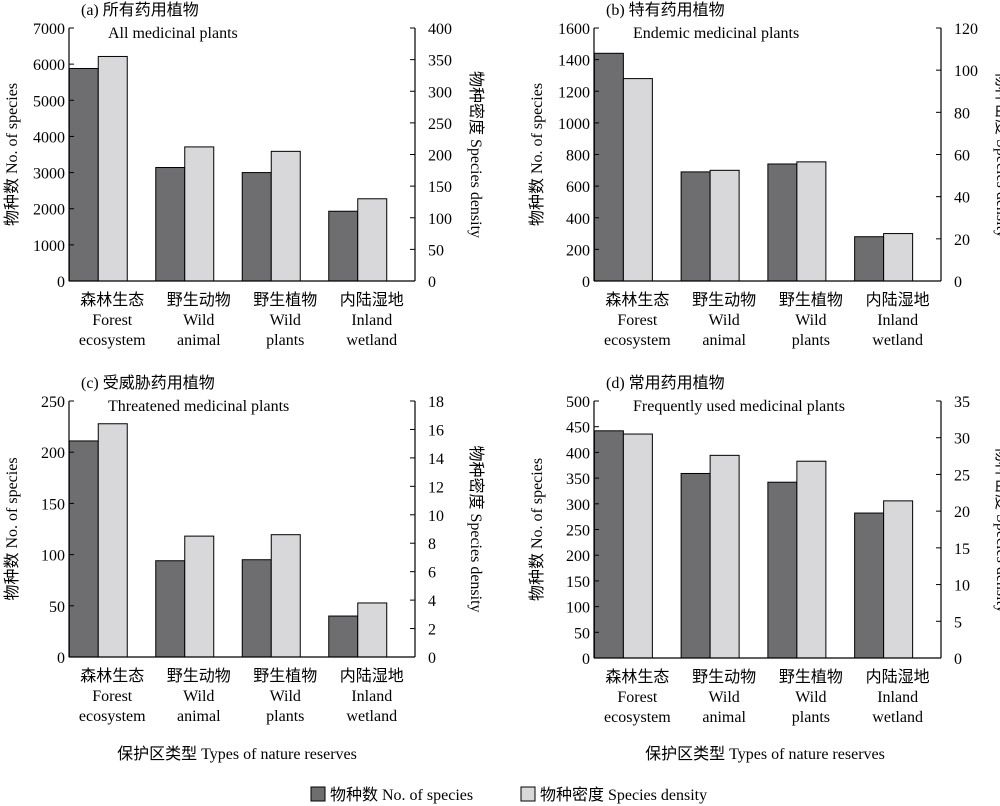  Describe the element at coordinates (436, 487) in the screenshot. I see `y-tick-label-right: 12` at that location.